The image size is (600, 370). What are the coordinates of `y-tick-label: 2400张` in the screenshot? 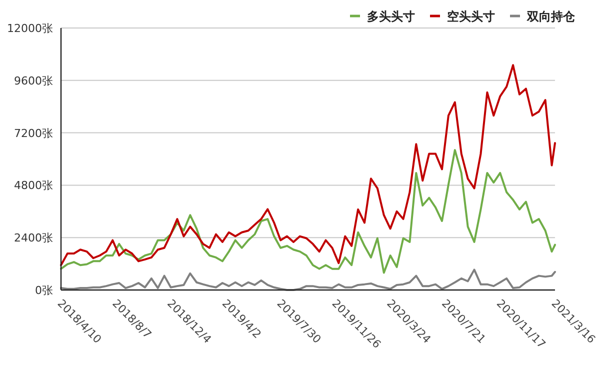 It's located at (33, 238).